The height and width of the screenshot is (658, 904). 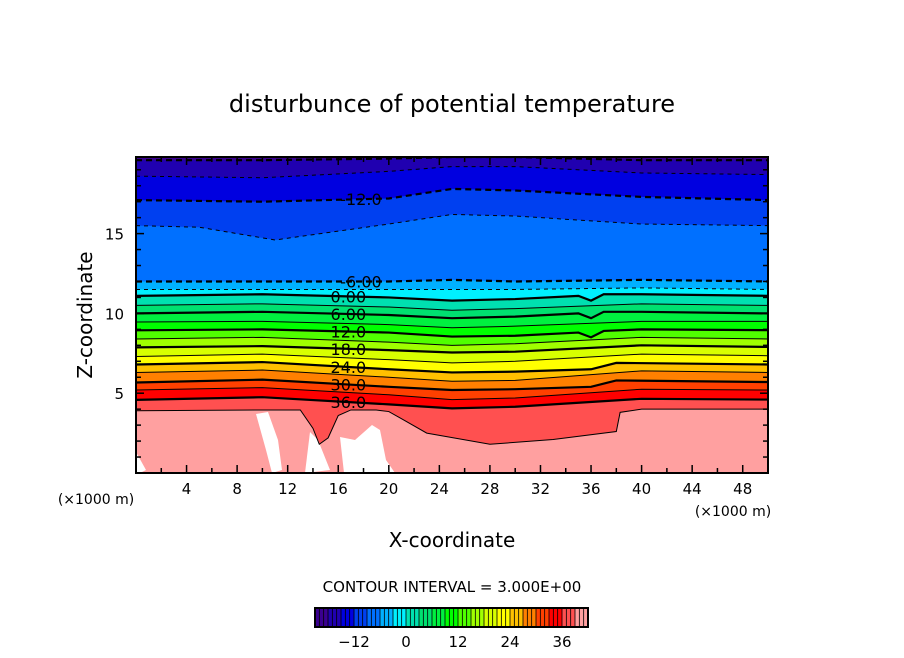 What do you see at coordinates (349, 367) in the screenshot?
I see `contour-label: 24.0` at bounding box center [349, 367].